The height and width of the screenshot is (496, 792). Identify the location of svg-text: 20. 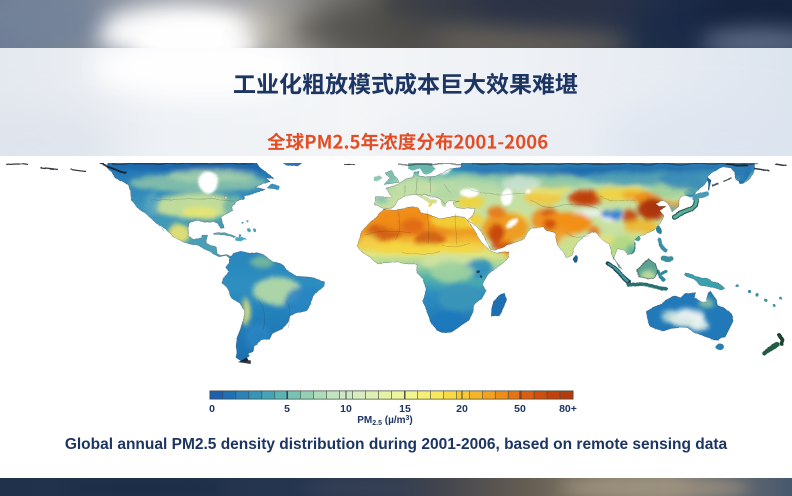
(462, 409).